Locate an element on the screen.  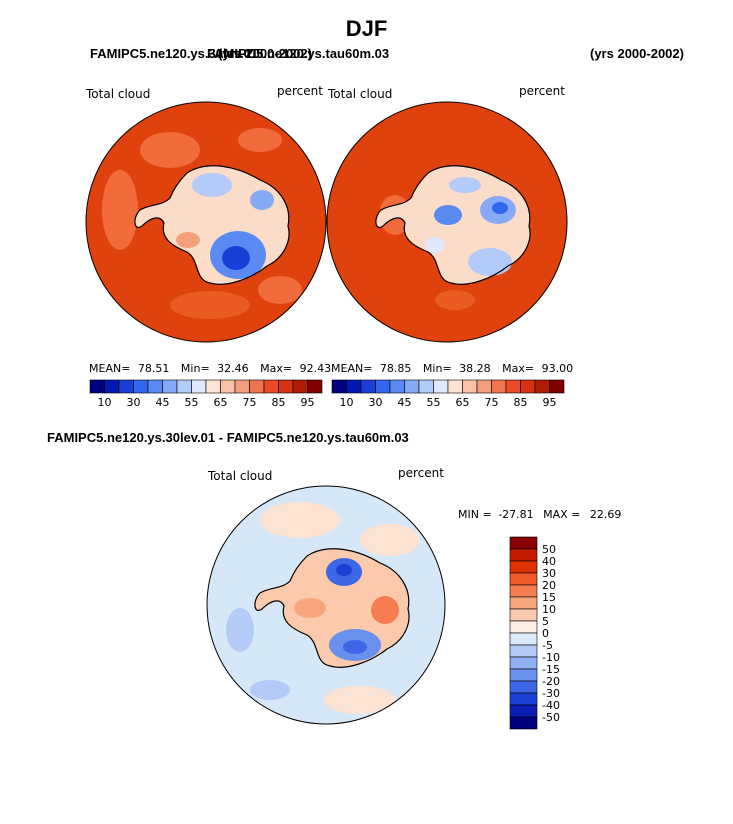
panel3-map is located at coordinates (326, 605).